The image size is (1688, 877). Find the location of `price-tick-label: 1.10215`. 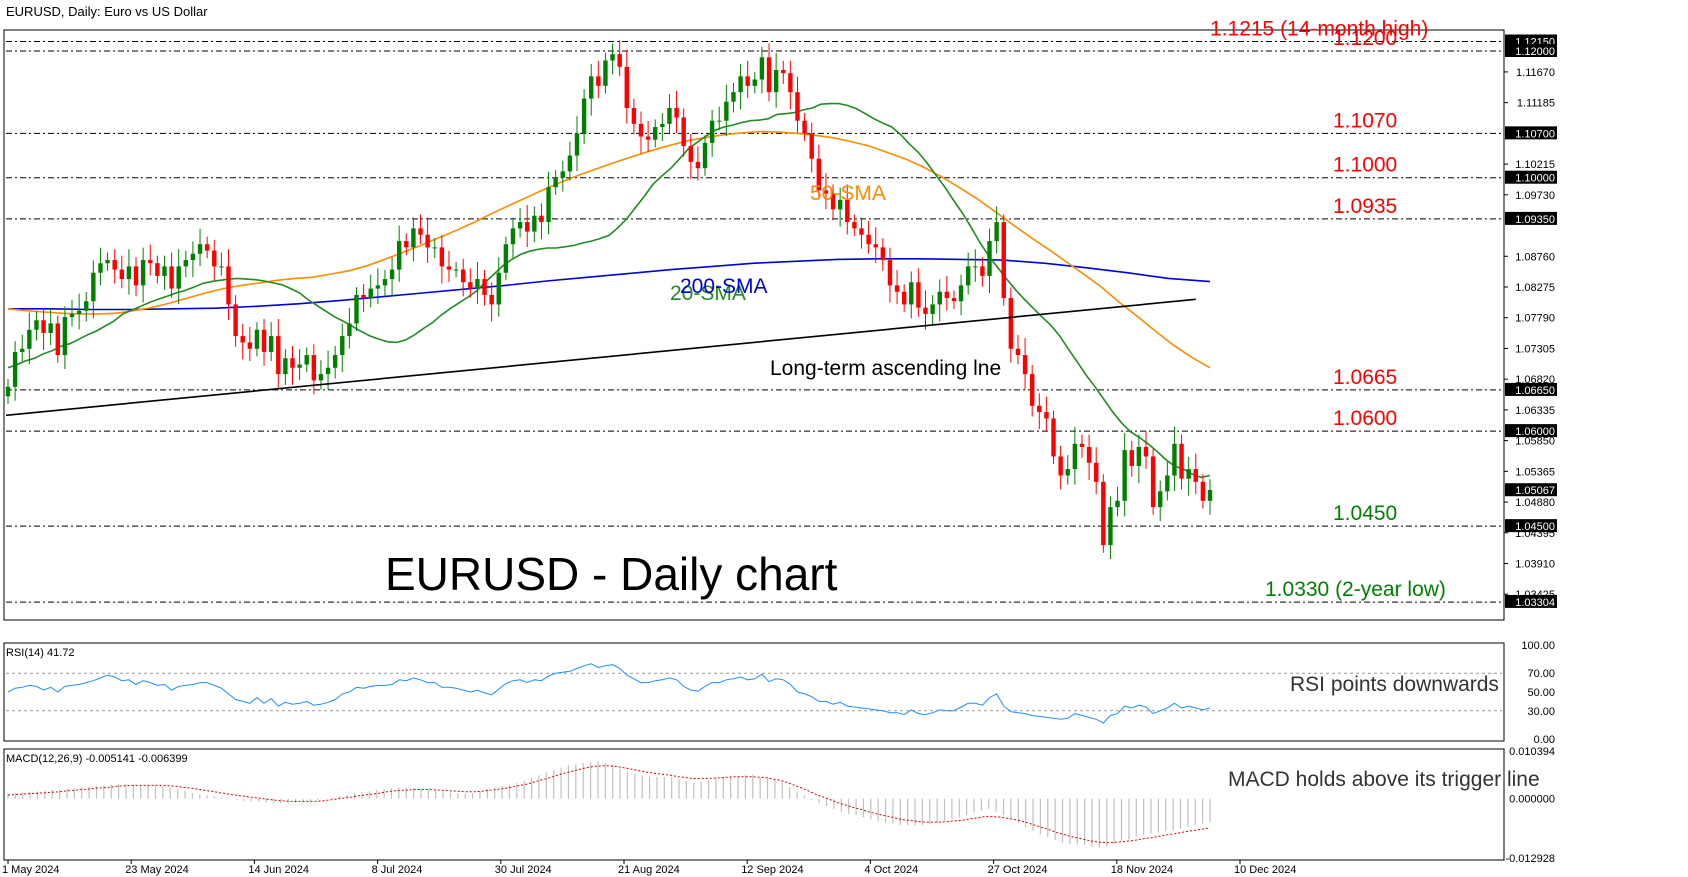

price-tick-label: 1.10215 is located at coordinates (1535, 165).